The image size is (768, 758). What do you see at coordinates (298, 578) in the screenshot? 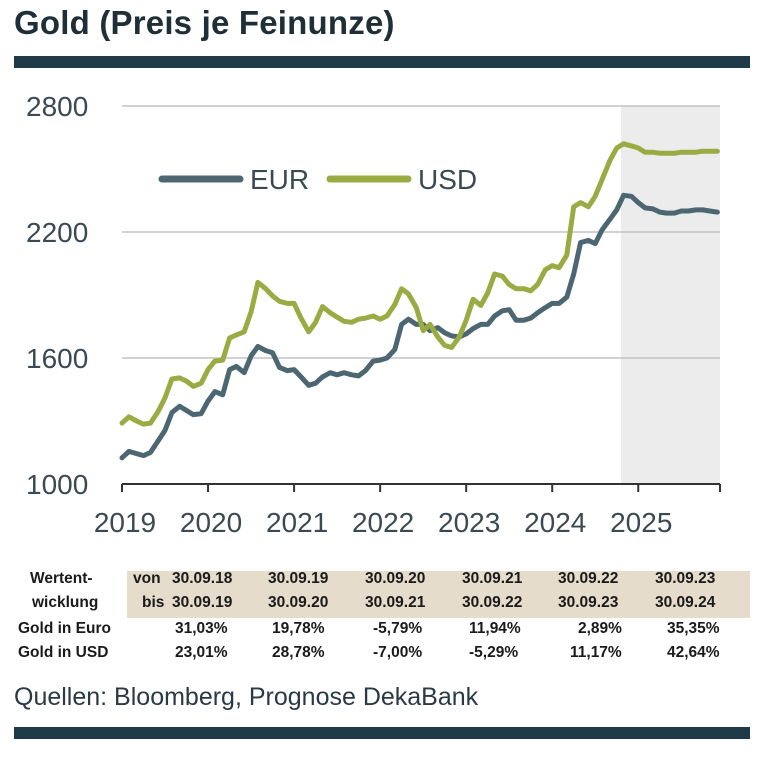
I see `period-from: 30.09.19` at bounding box center [298, 578].